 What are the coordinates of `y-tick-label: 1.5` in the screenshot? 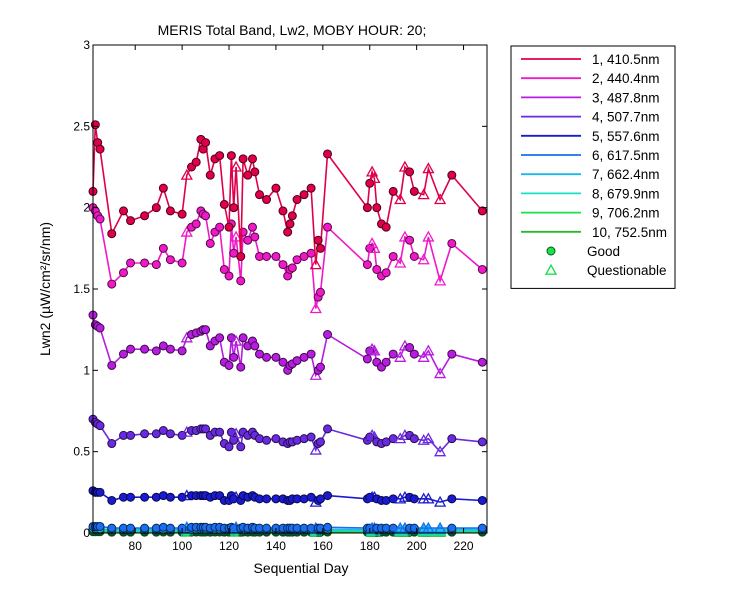 It's located at (81, 289).